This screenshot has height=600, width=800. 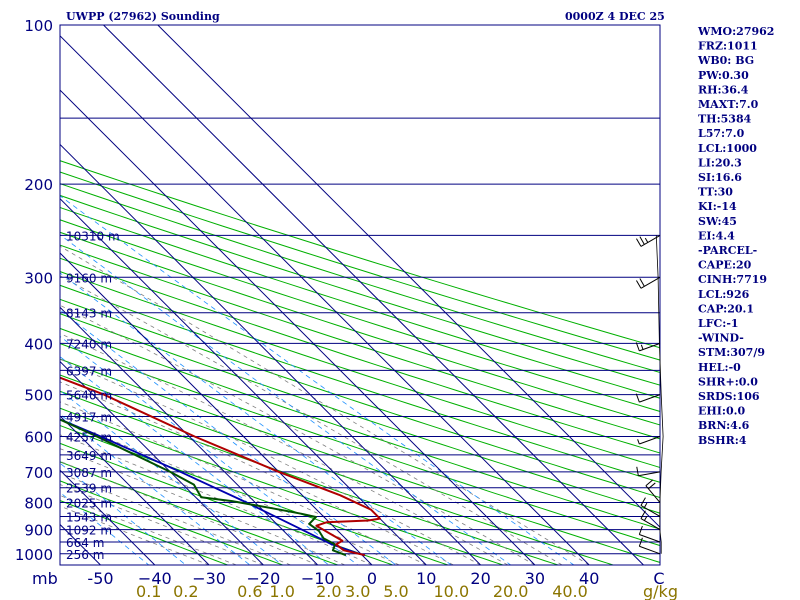 I want to click on pressure-tick-label: 200, so click(x=38, y=185).